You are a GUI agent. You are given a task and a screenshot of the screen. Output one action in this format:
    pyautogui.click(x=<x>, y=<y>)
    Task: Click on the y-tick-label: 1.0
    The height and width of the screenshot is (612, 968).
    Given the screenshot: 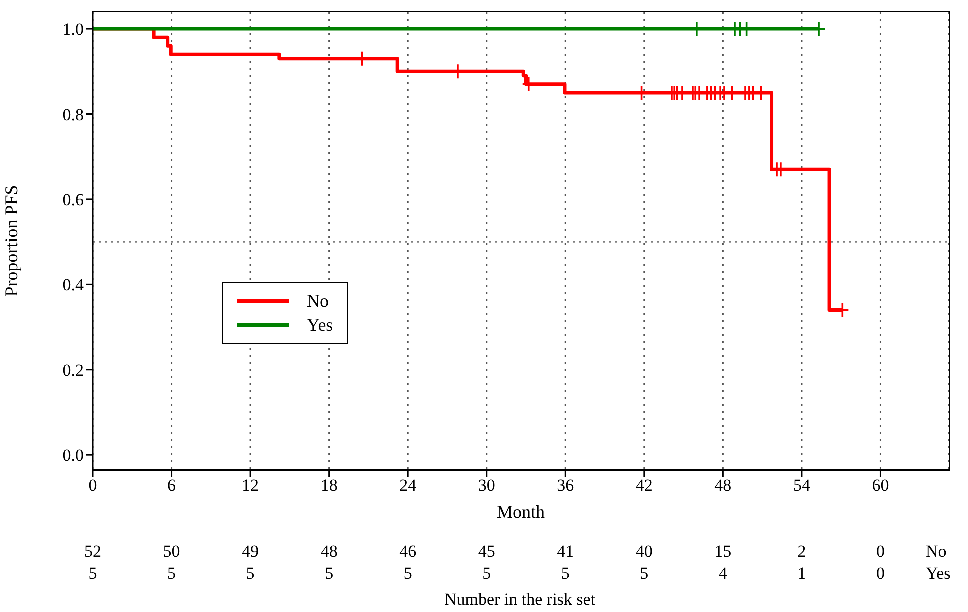 What is the action you would take?
    pyautogui.click(x=73, y=30)
    